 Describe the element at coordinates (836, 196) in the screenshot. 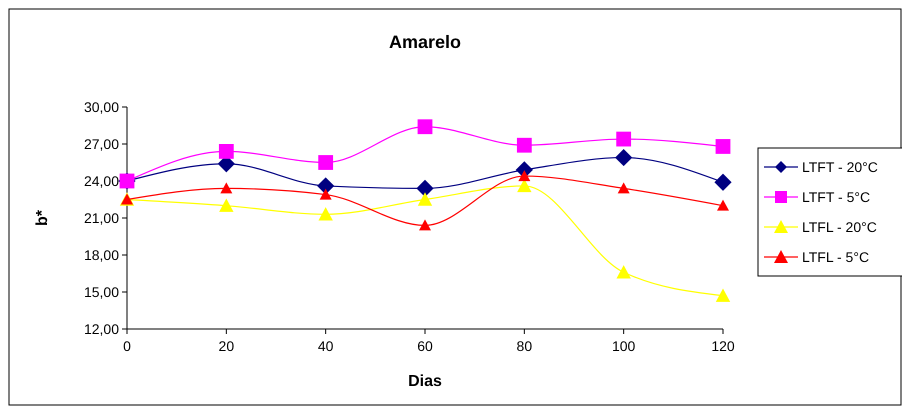

I see `legend-label: LTFT - 5°C` at that location.